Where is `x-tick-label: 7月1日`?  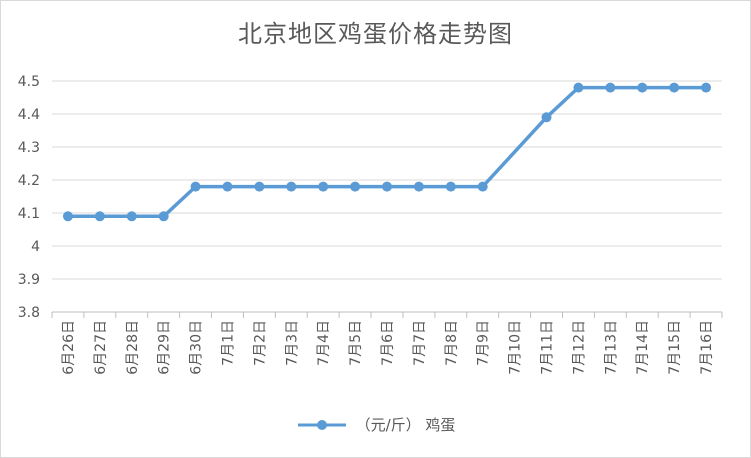
x-tick-label: 7月1日 is located at coordinates (228, 343).